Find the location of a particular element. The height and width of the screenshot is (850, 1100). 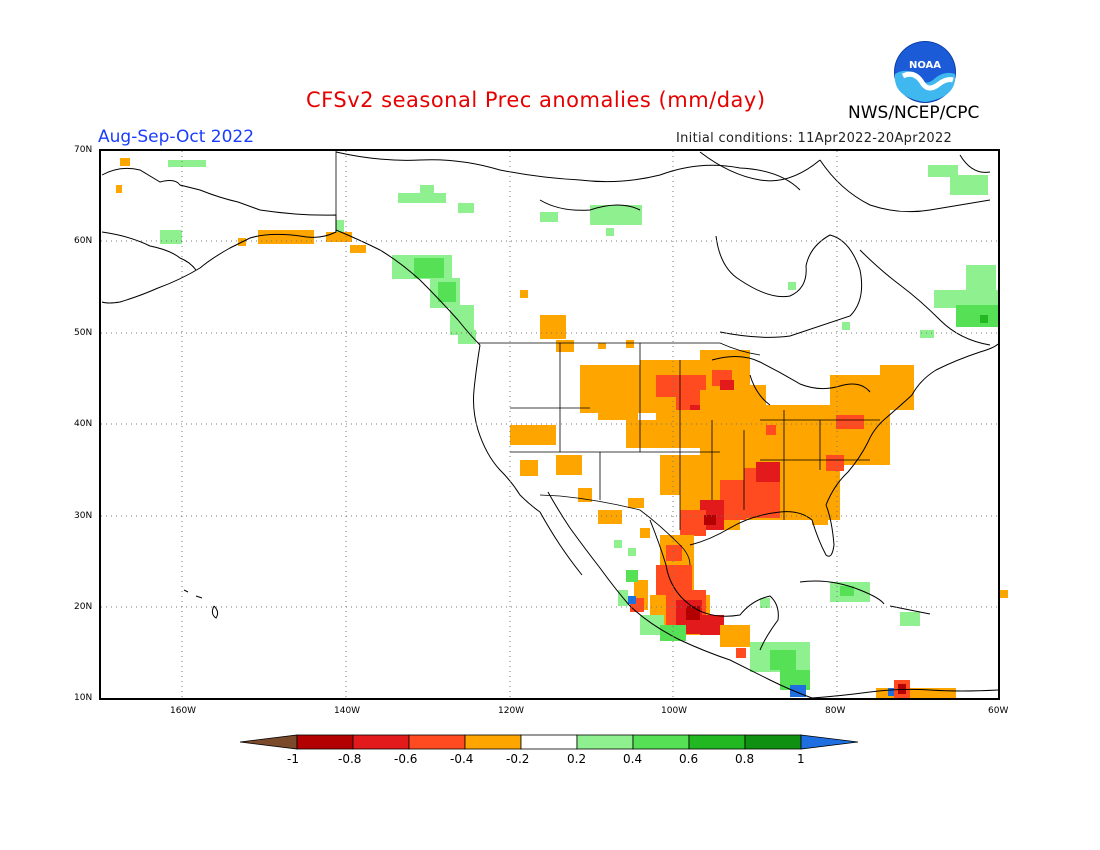

colorbar is located at coordinates (549, 742).